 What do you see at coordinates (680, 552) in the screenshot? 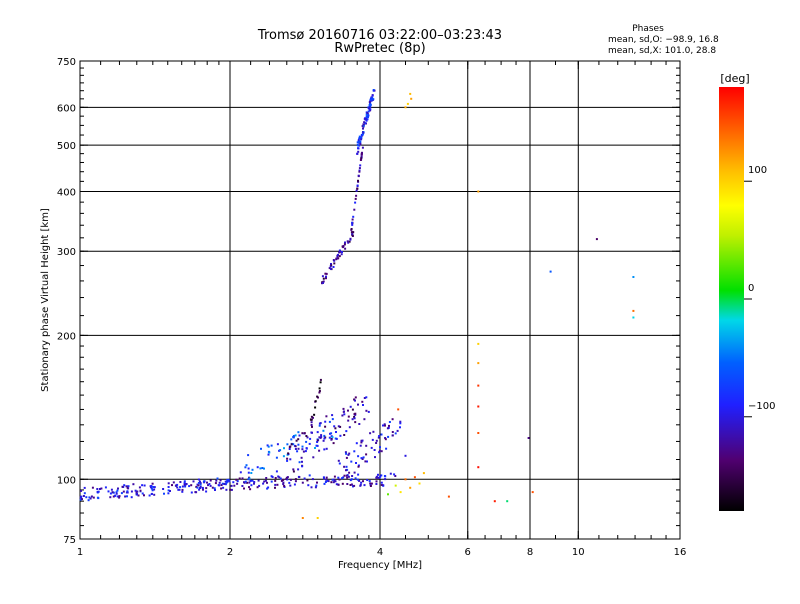
I see `x-tick-label: 16` at bounding box center [680, 552].